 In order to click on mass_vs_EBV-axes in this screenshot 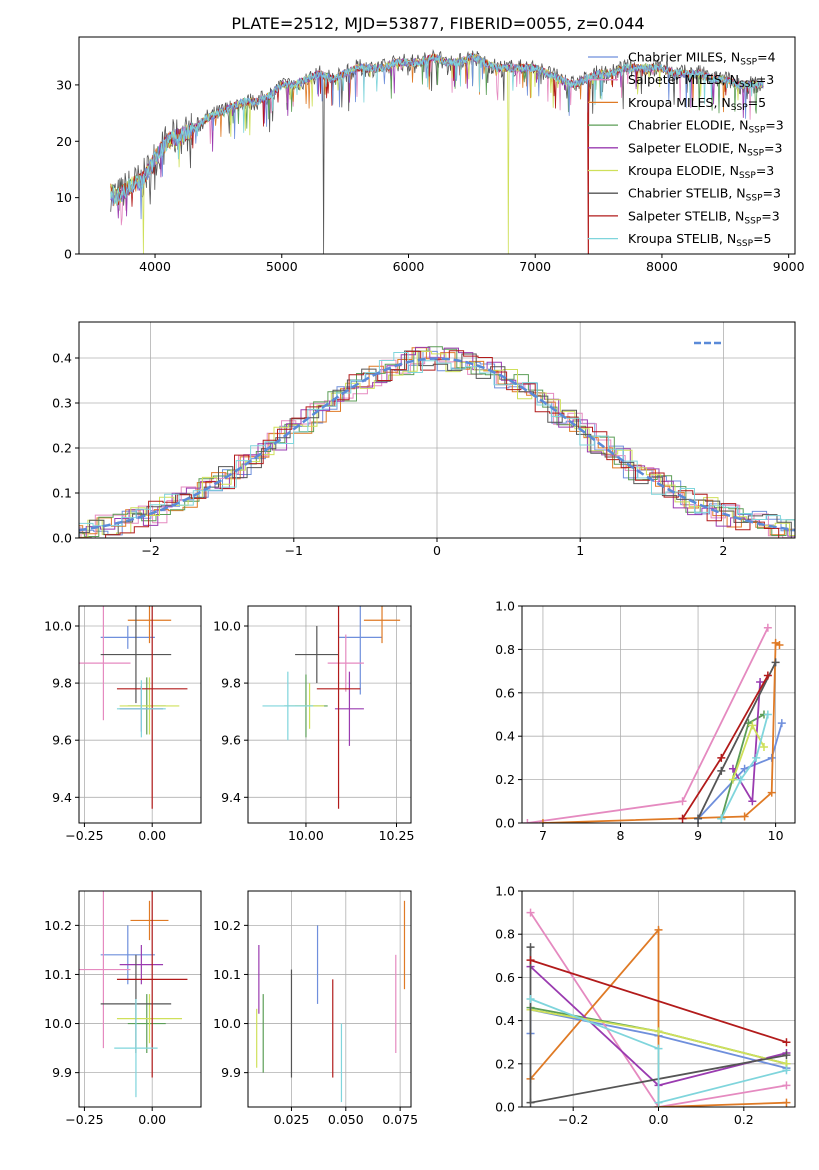, I will do `click(327, 1001)`.